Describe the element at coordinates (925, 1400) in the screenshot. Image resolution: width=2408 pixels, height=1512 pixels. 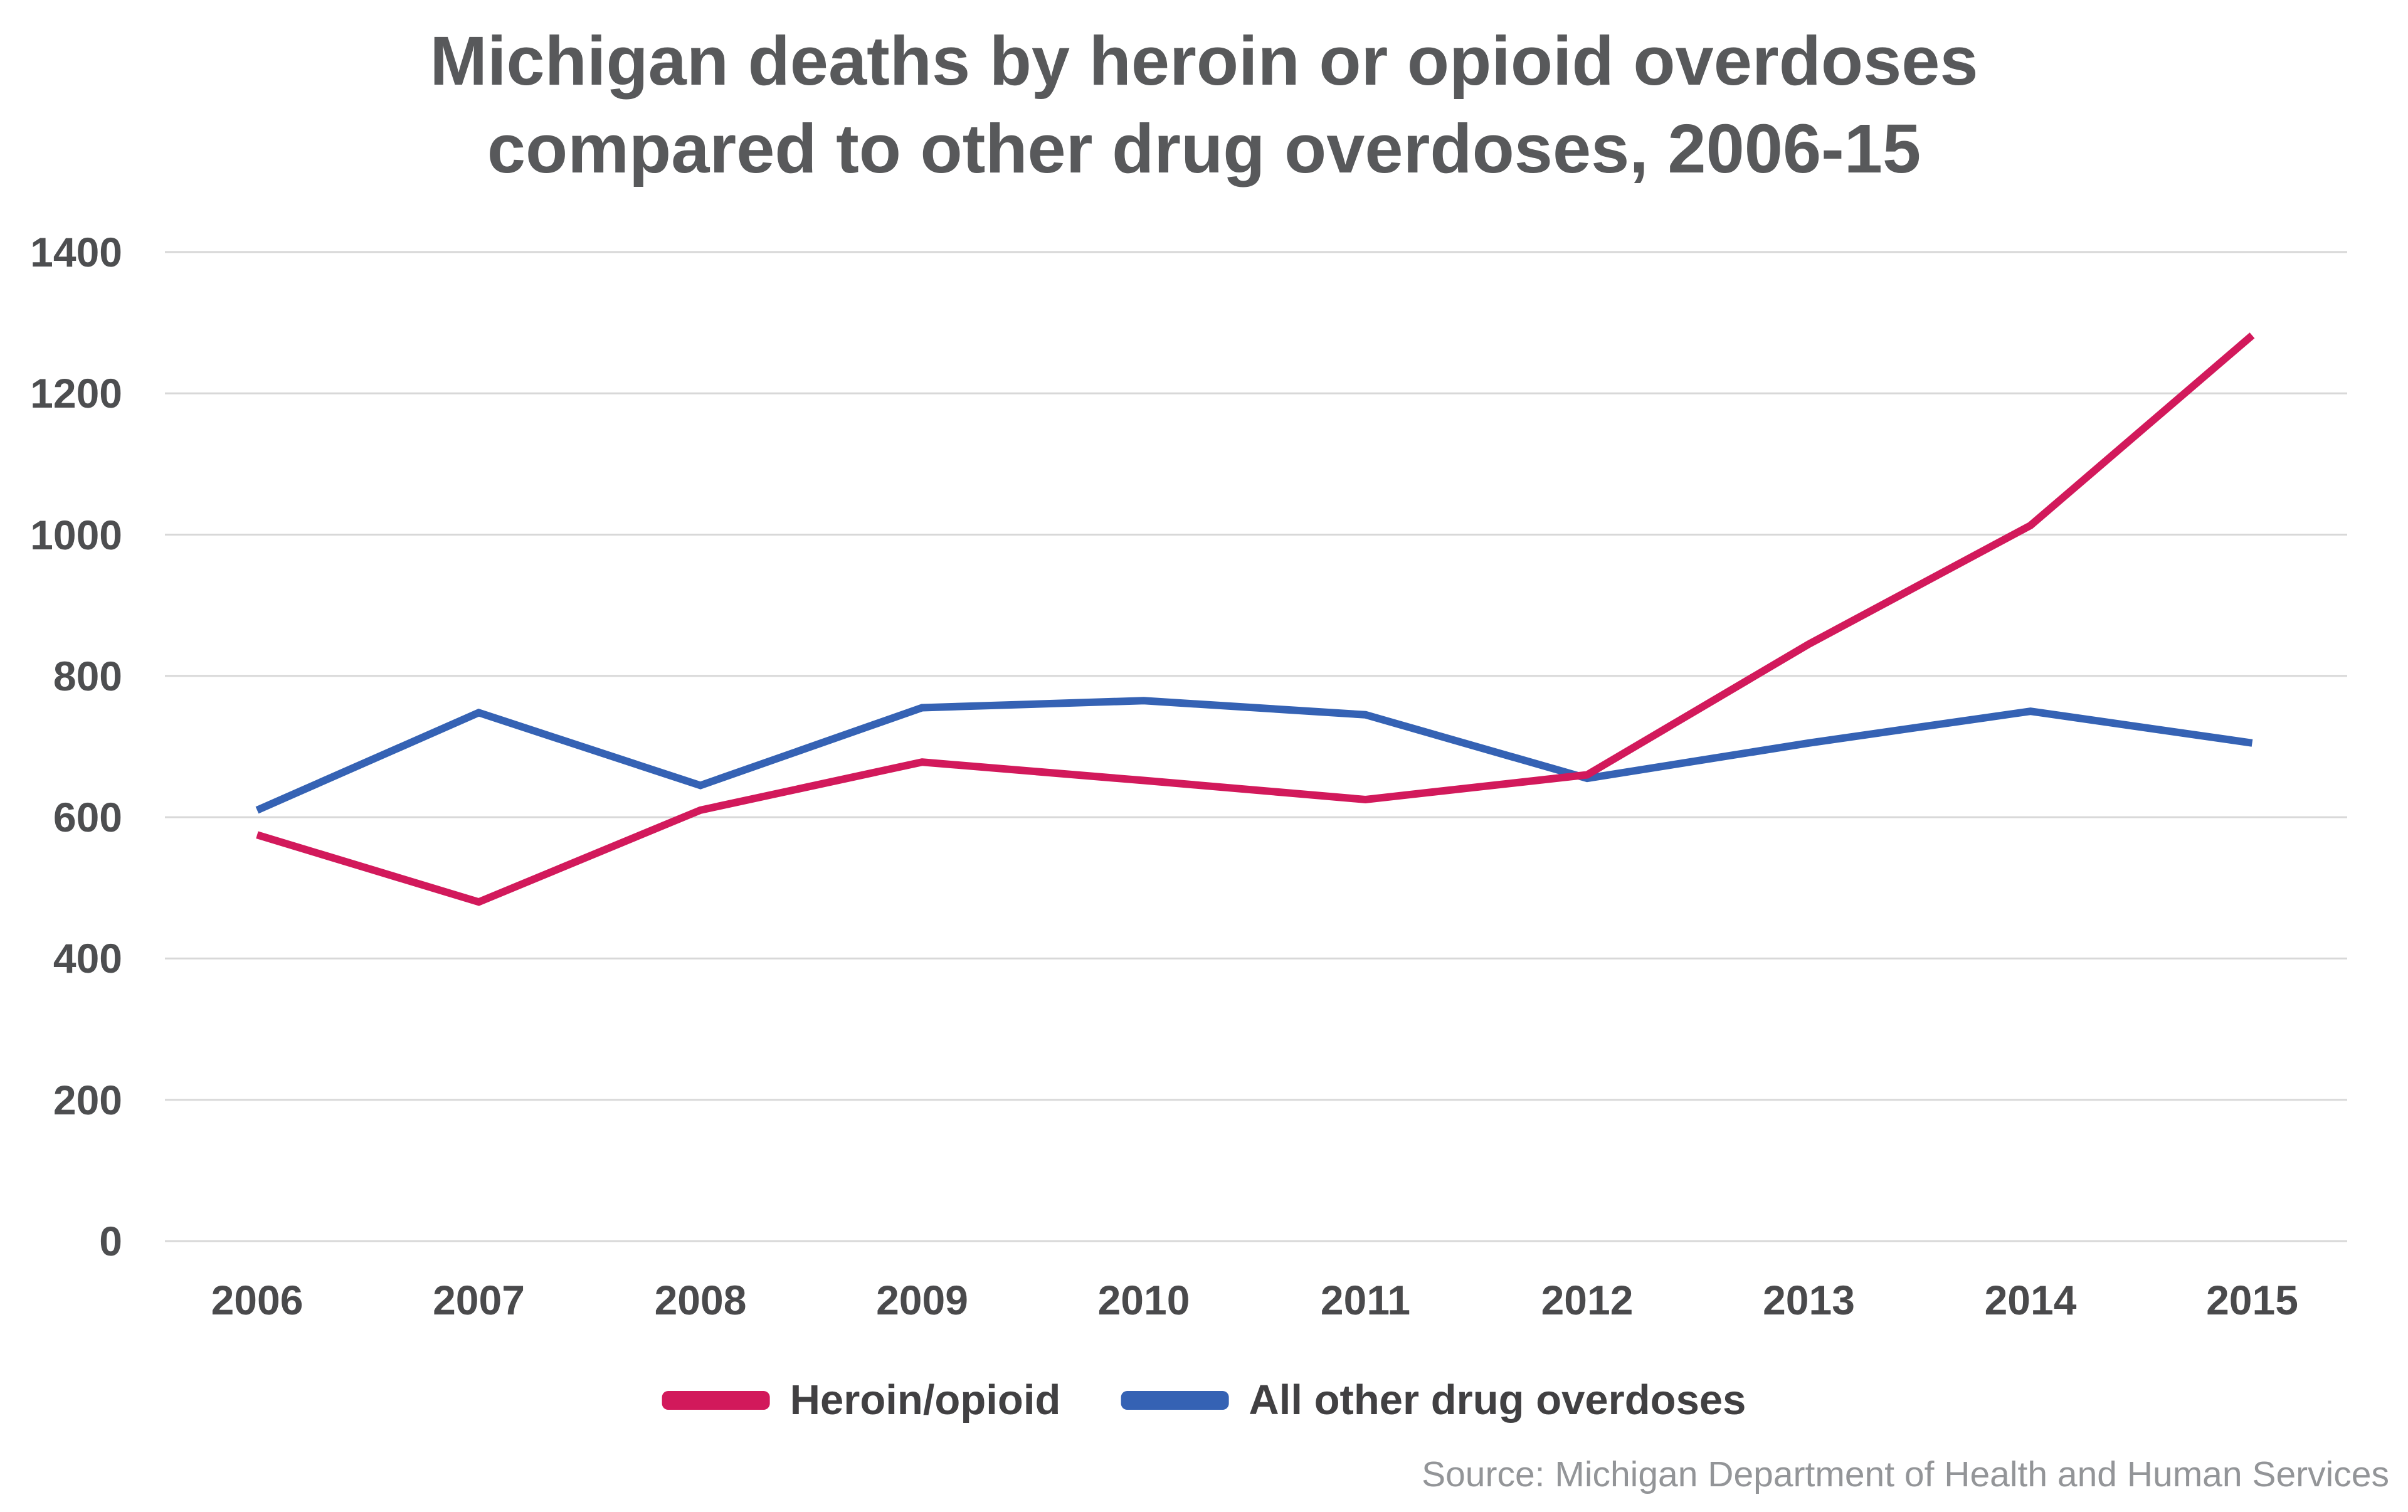
I see `legend-label-heroin-opioid: Heroin/opioid` at that location.